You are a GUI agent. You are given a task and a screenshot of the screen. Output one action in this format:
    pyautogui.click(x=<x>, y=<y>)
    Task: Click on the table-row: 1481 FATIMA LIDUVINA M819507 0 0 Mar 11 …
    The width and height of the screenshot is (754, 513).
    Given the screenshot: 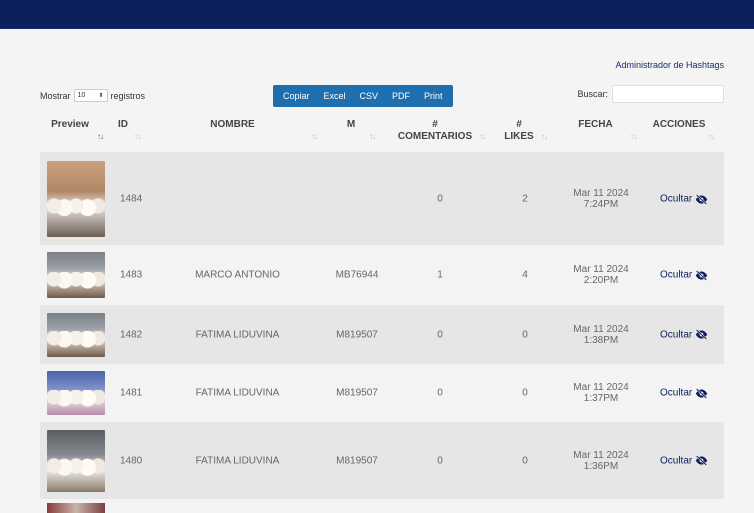 What is the action you would take?
    pyautogui.click(x=382, y=393)
    